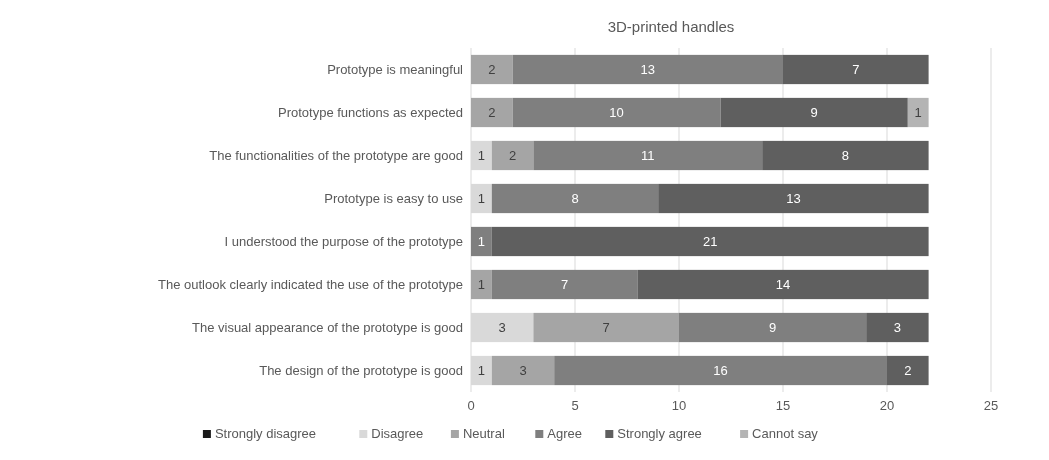  Describe the element at coordinates (679, 405) in the screenshot. I see `x-tick-label: 10` at that location.